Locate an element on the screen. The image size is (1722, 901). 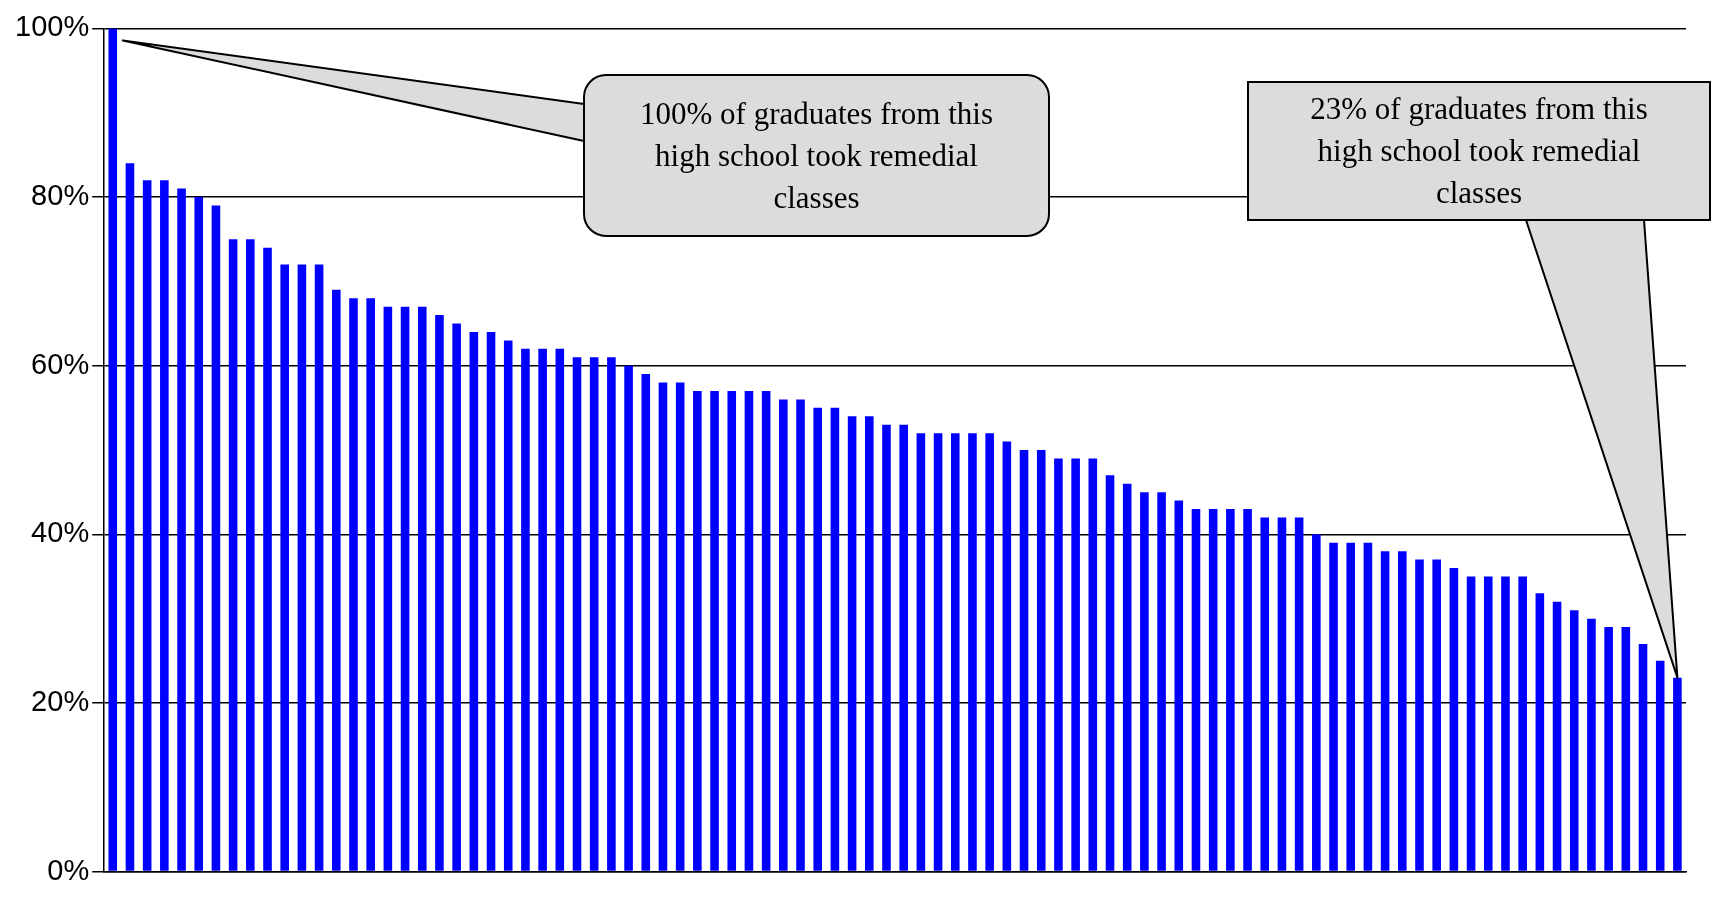
y-tick-label: 20% is located at coordinates (60, 700).